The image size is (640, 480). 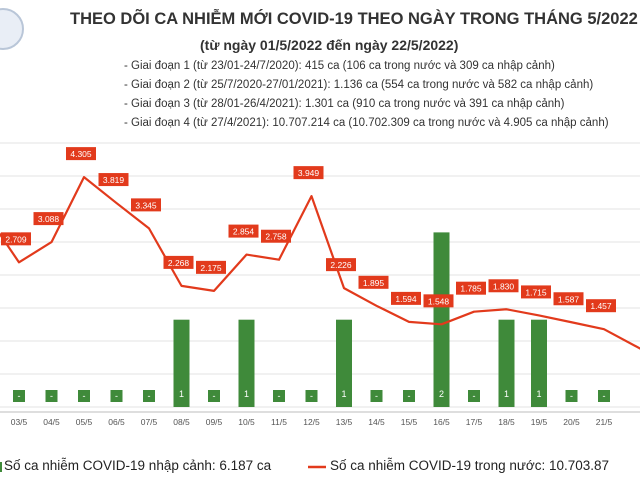 What do you see at coordinates (571, 422) in the screenshot?
I see `x-tick-label: 20/5` at bounding box center [571, 422].